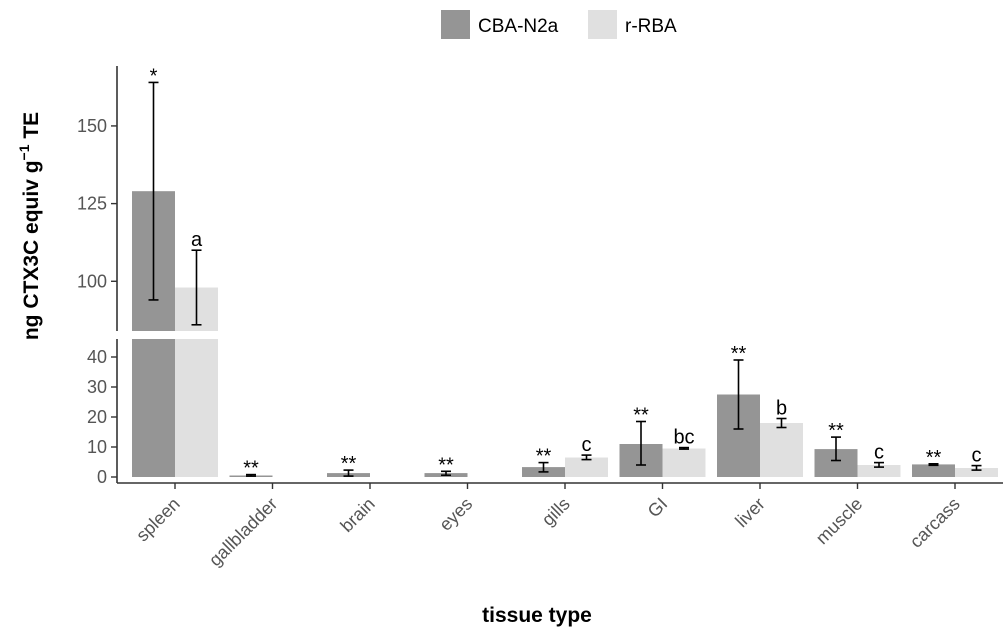  I want to click on y-upper-tick-label: 125, so click(92, 204).